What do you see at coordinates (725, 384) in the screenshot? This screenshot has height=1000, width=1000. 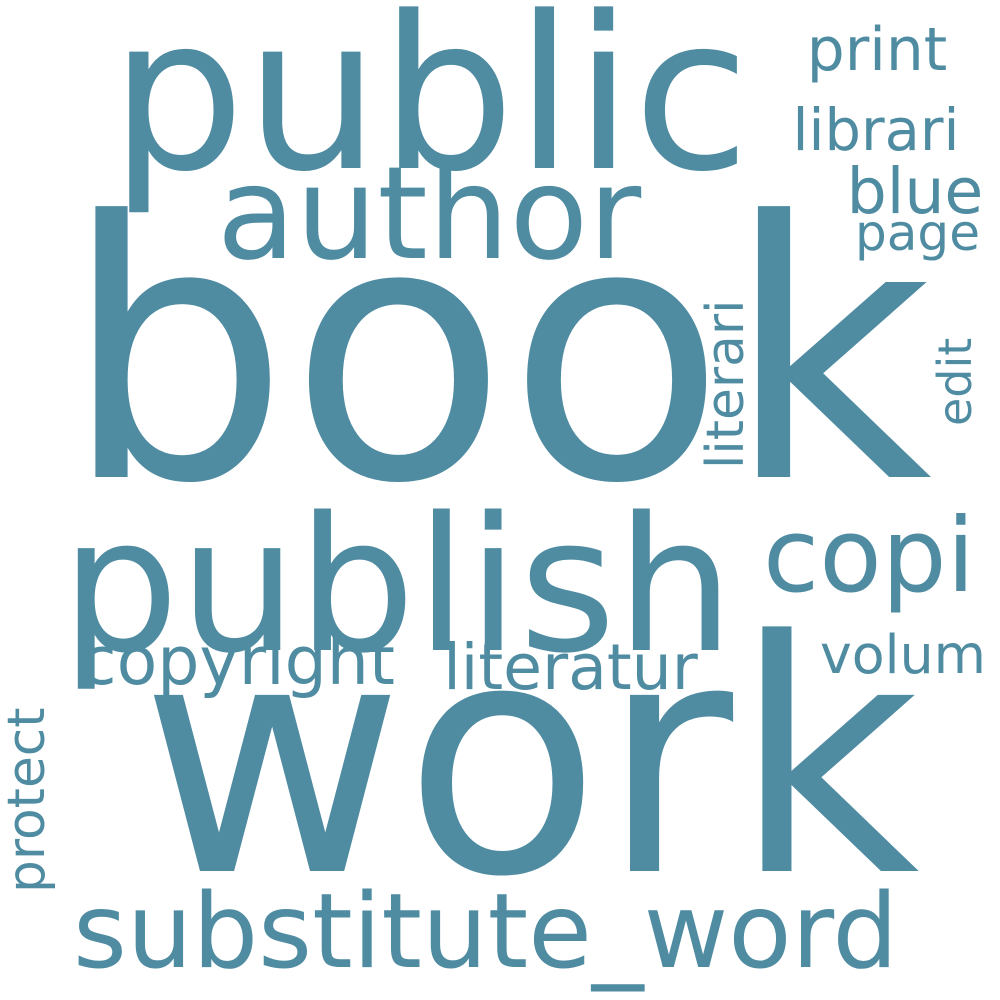 I see `word-literari: literari` at bounding box center [725, 384].